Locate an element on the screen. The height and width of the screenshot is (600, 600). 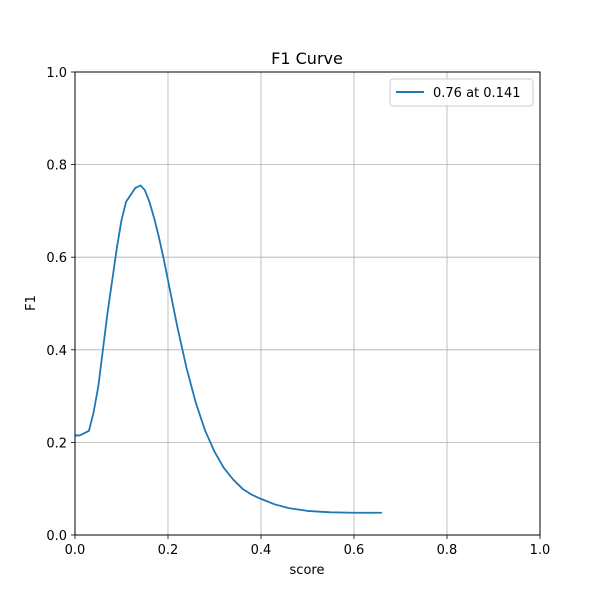
x-axis-ticks: 0.0 0.2 0.4 0.6 0.8 1.0 is located at coordinates (308, 546).